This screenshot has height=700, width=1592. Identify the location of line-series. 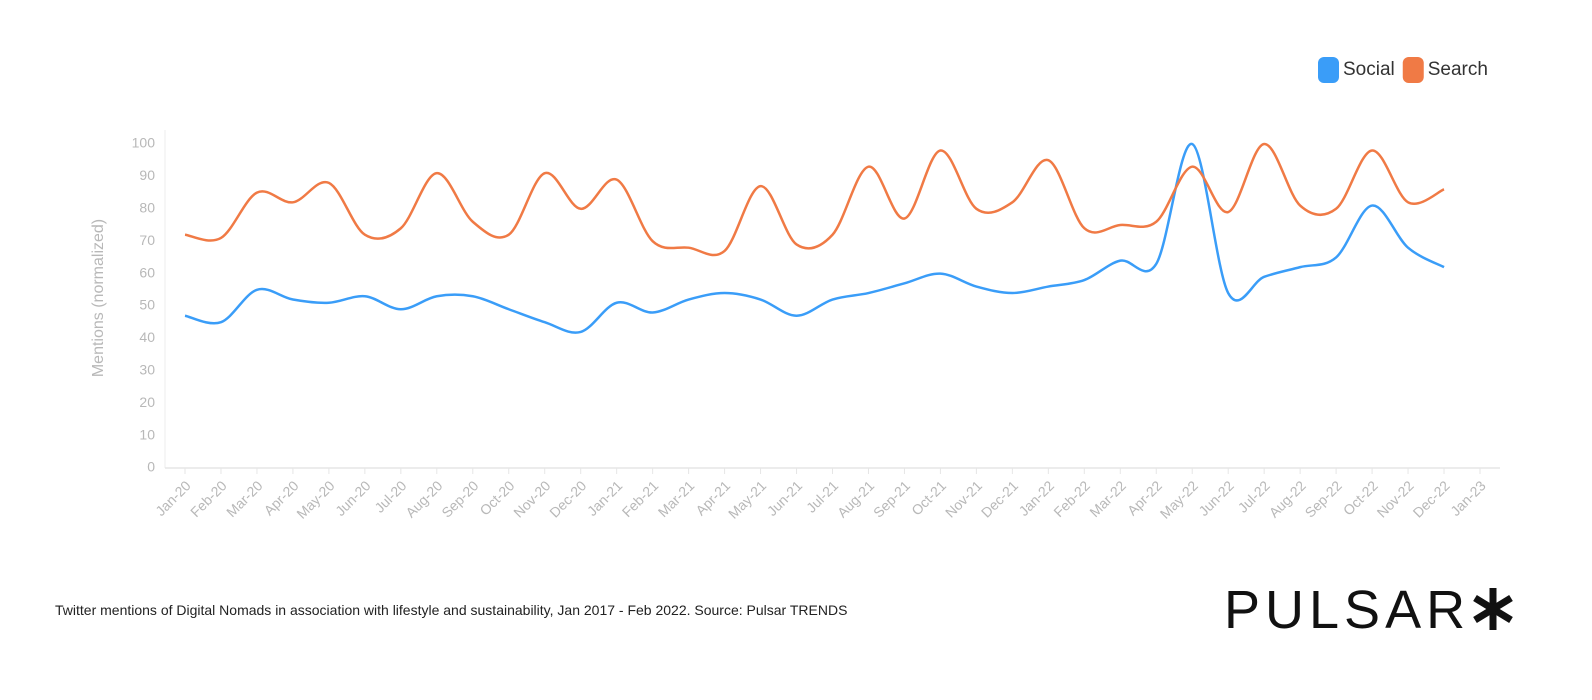
(814, 199).